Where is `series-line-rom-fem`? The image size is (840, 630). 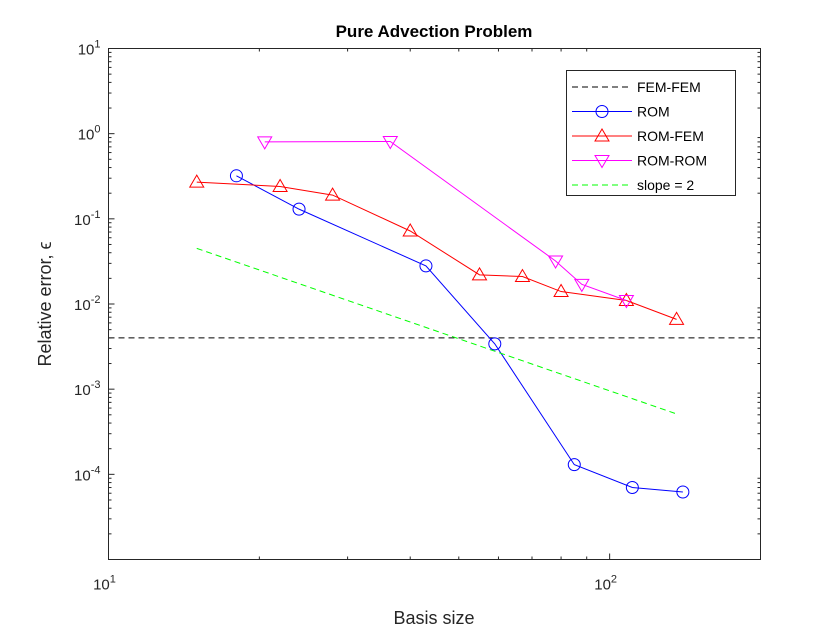
series-line-rom-fem is located at coordinates (436, 250).